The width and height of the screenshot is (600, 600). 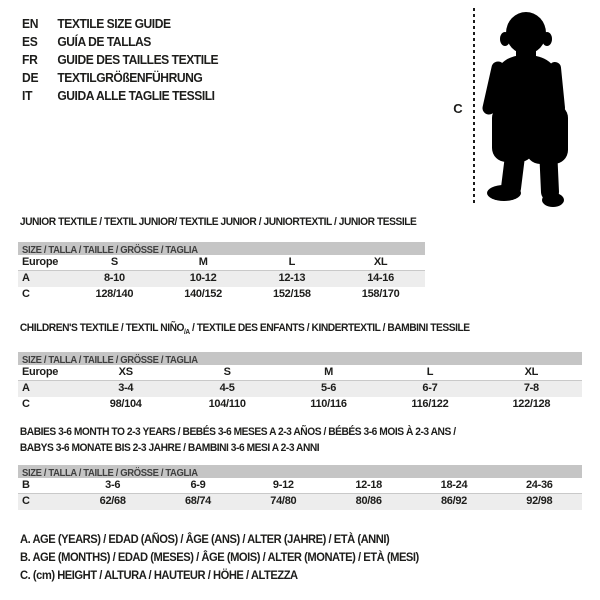 I want to click on table-row: A 8-10 10-12 12-13 14-16, so click(x=221, y=279).